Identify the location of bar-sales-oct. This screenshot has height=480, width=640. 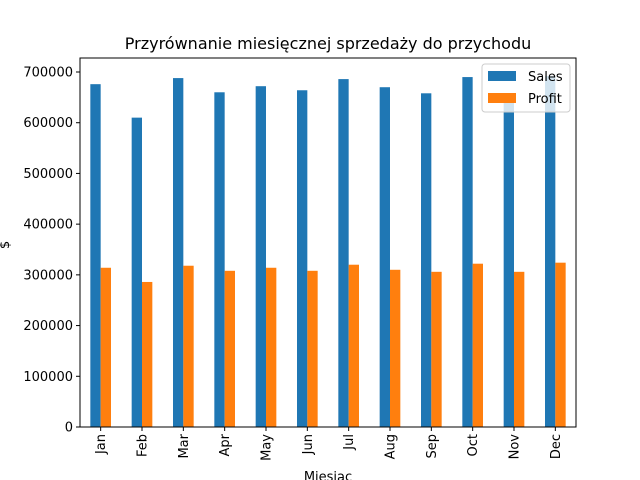
(467, 252).